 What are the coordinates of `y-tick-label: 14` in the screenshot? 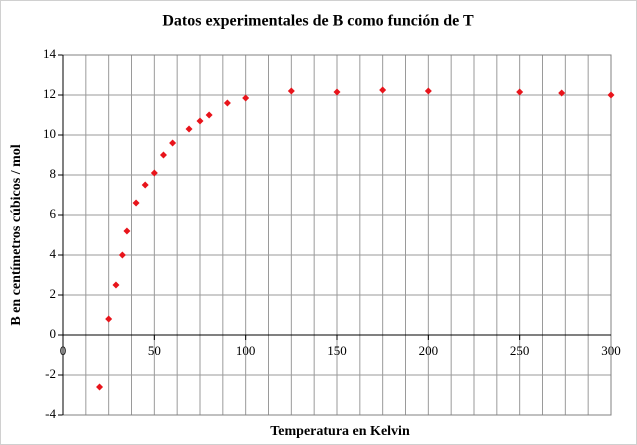 It's located at (50, 53).